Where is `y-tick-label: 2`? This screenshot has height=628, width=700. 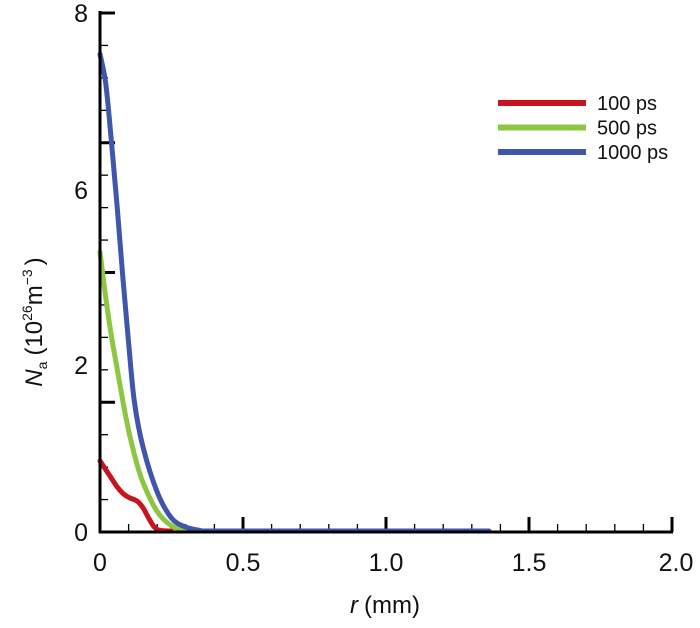
y-tick-label: 2 is located at coordinates (81, 366).